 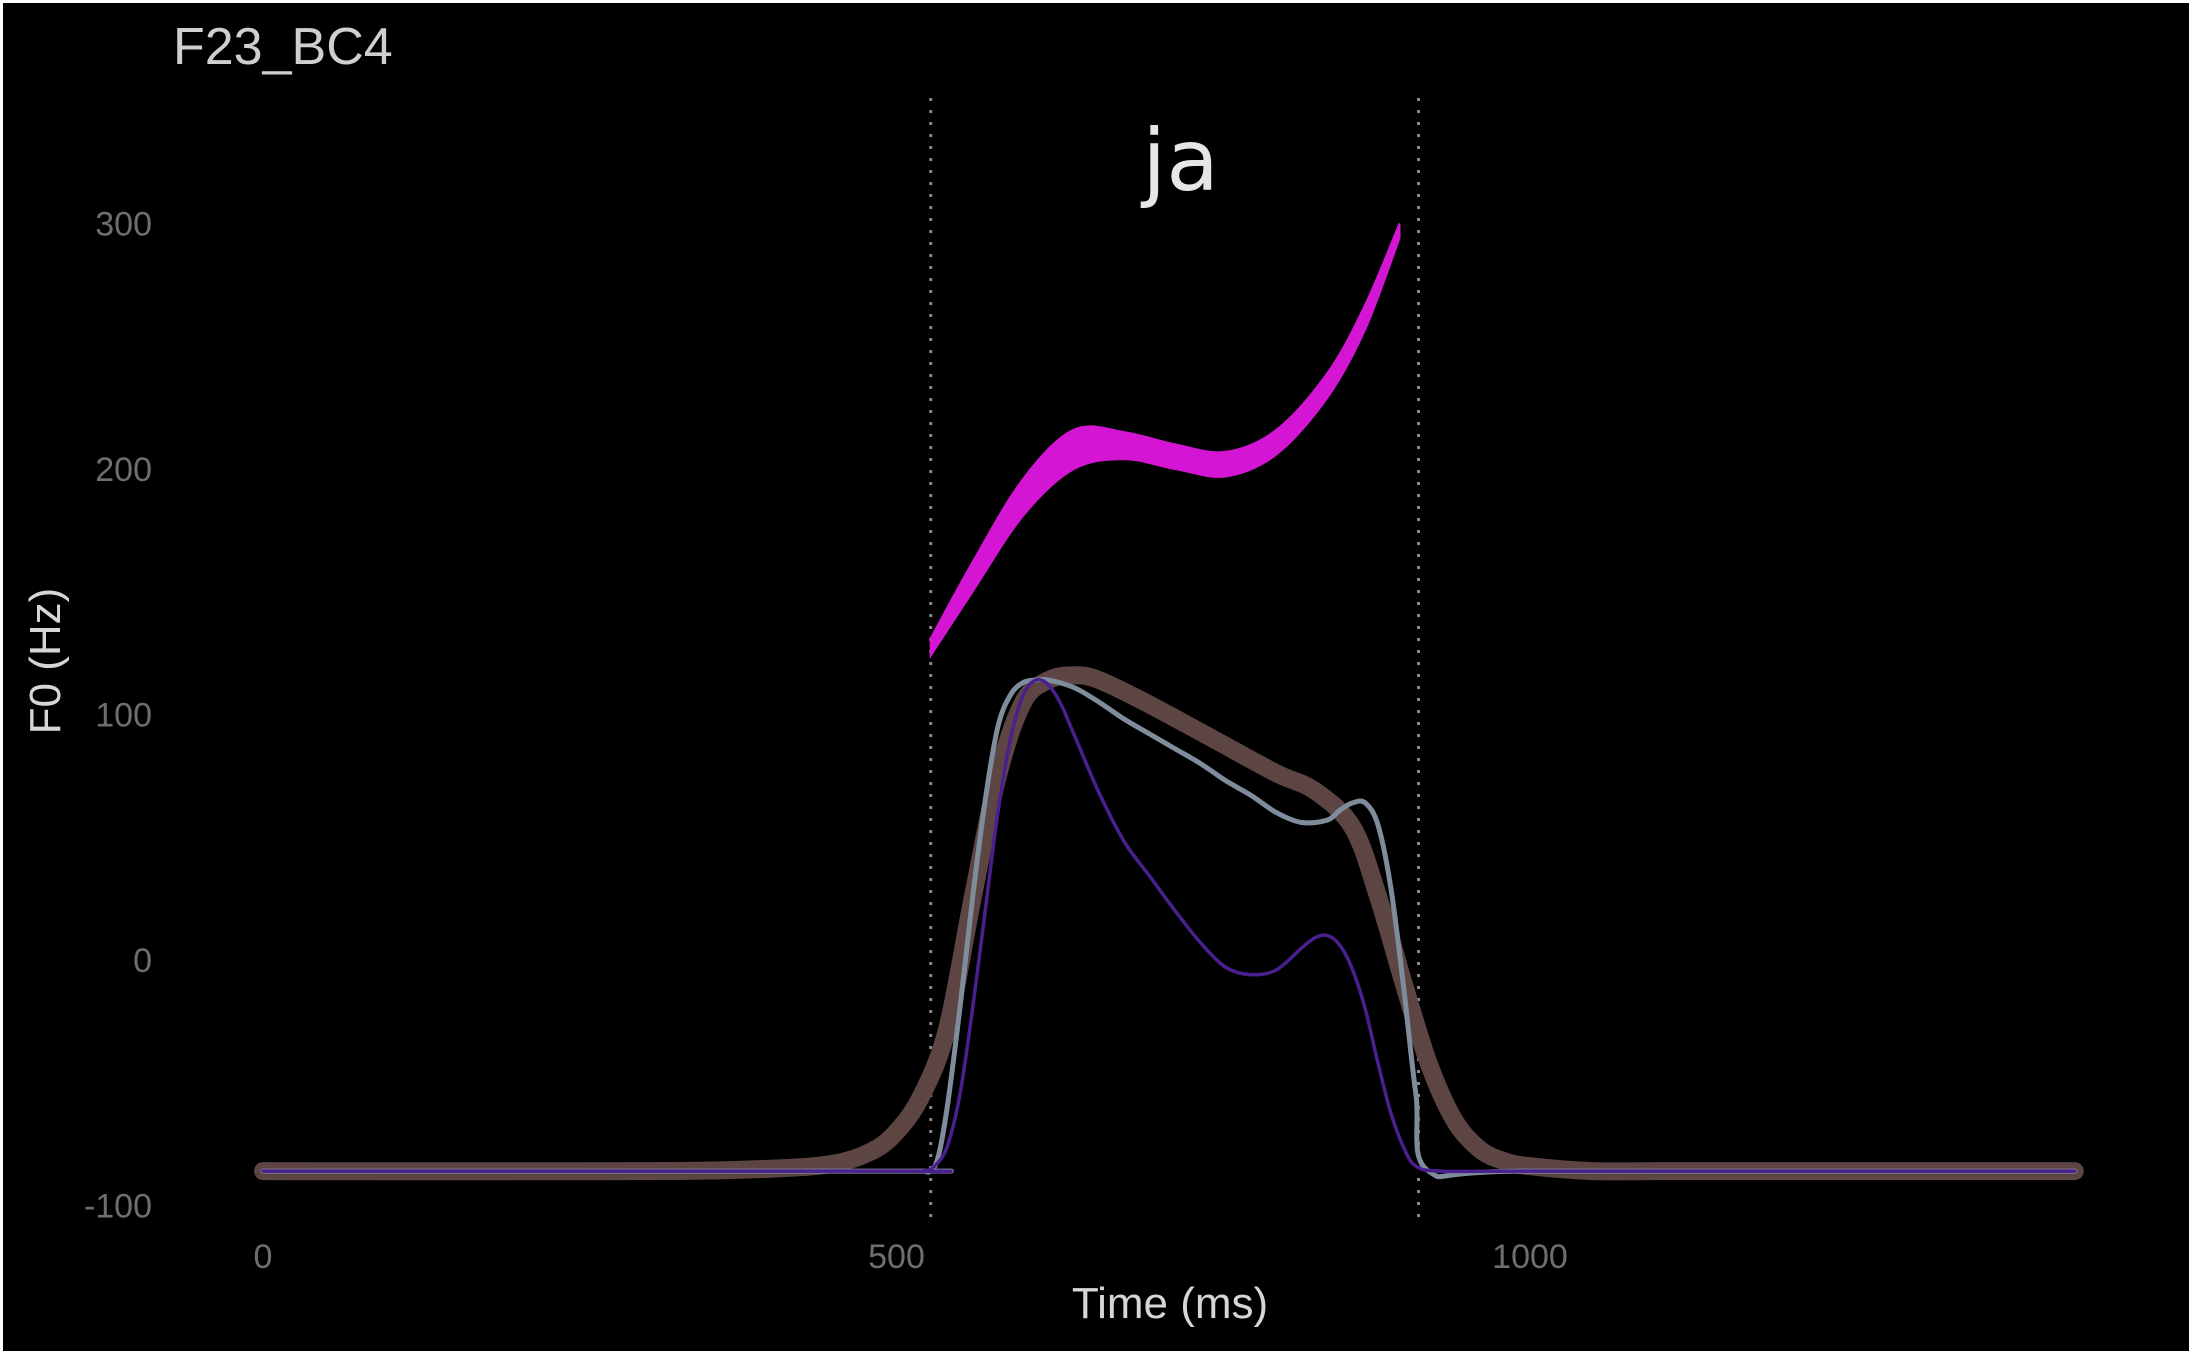 What do you see at coordinates (45, 661) in the screenshot?
I see `y-axis-title: F0 (Hz)` at bounding box center [45, 661].